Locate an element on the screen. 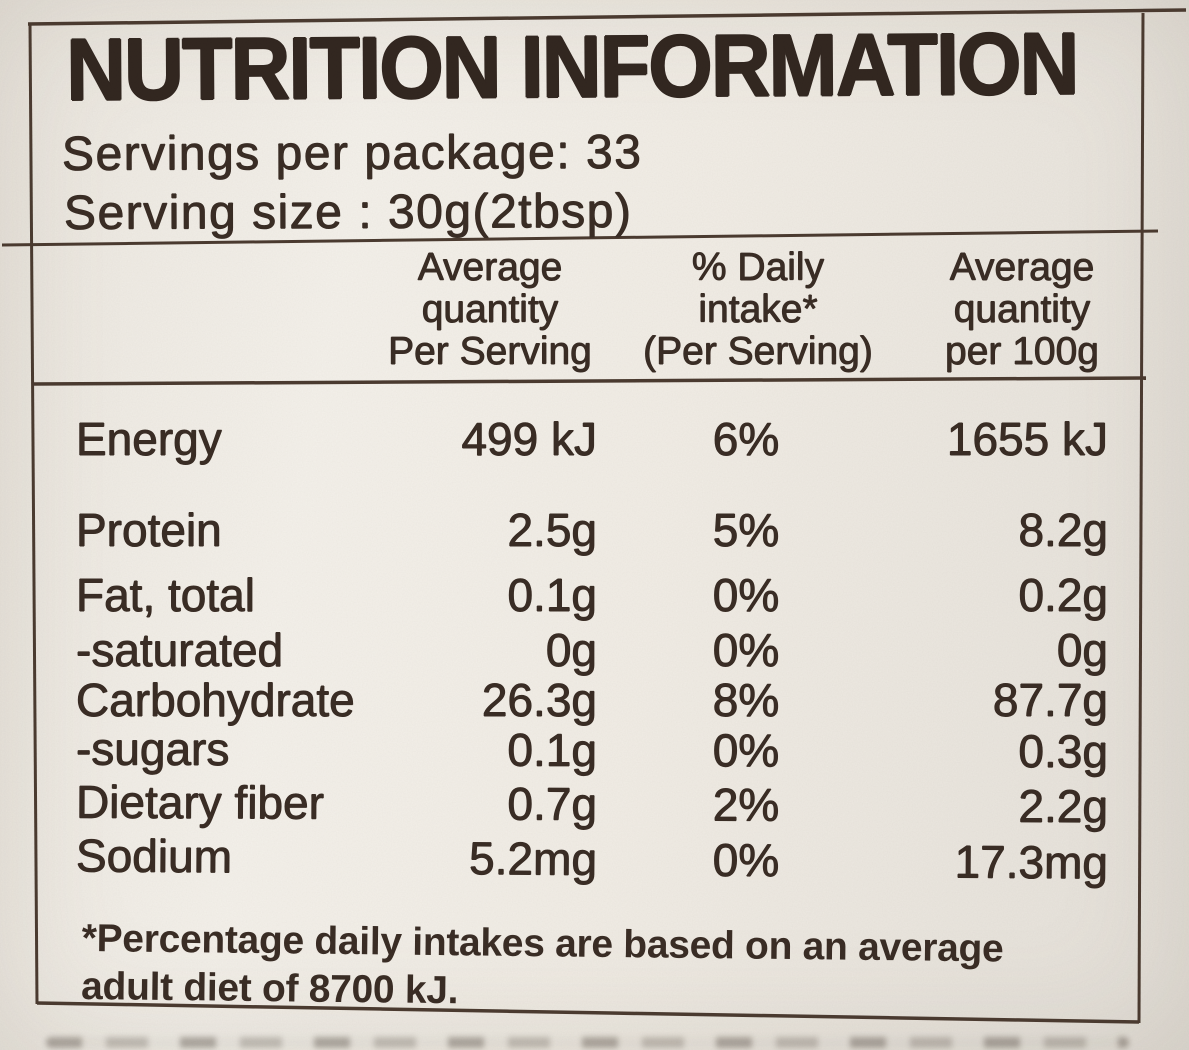 The width and height of the screenshot is (1189, 1050). per-serving-value: 0.7g is located at coordinates (552, 804).